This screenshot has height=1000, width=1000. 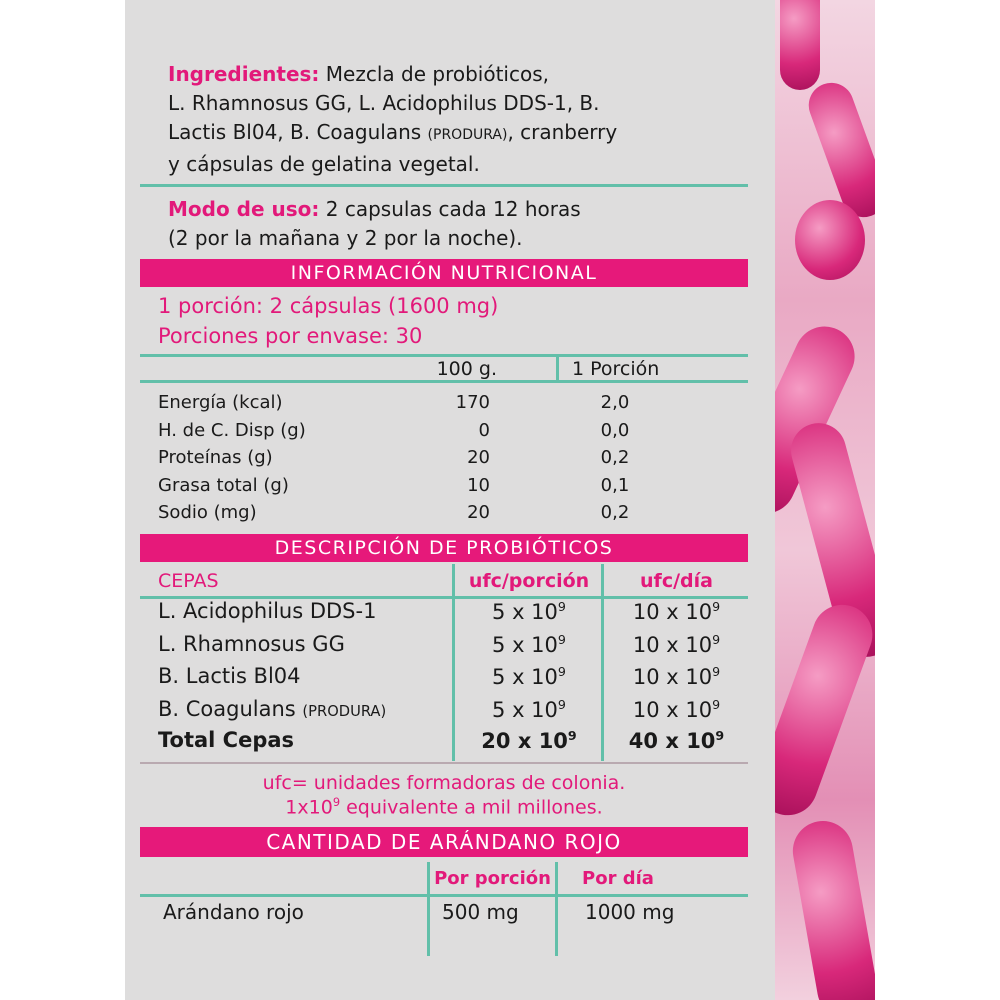 What do you see at coordinates (615, 485) in the screenshot?
I see `nutrient-portion: 0,1` at bounding box center [615, 485].